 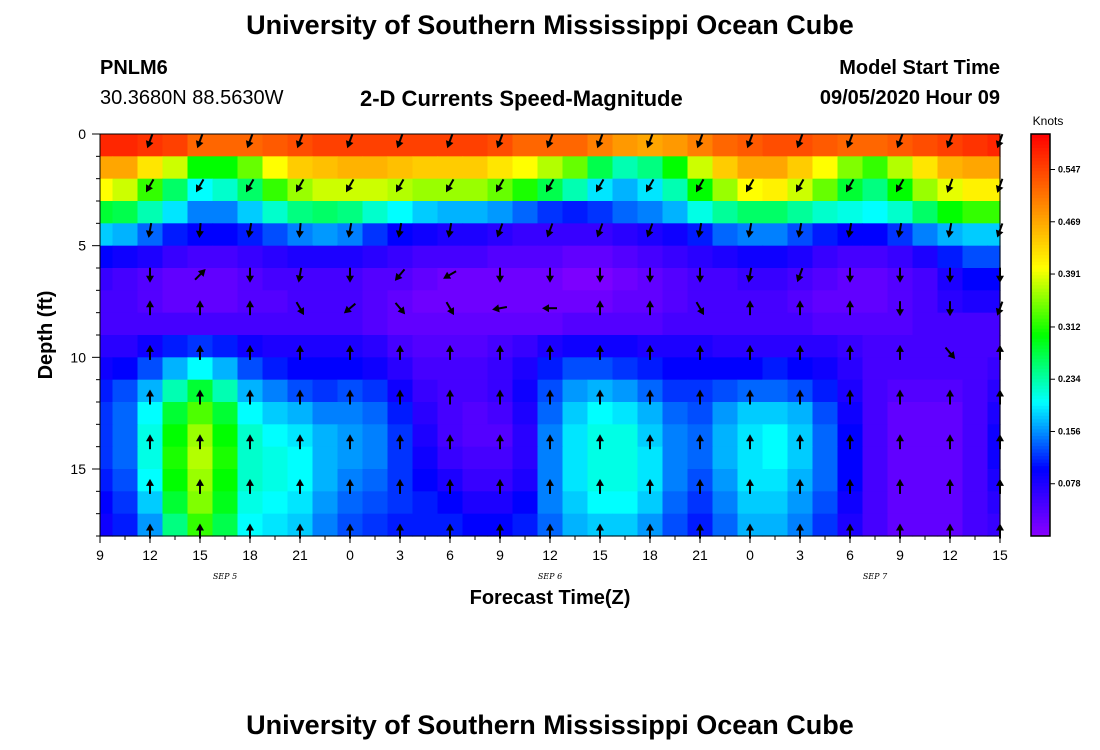 What do you see at coordinates (300, 555) in the screenshot?
I see `x-tick-label: 21` at bounding box center [300, 555].